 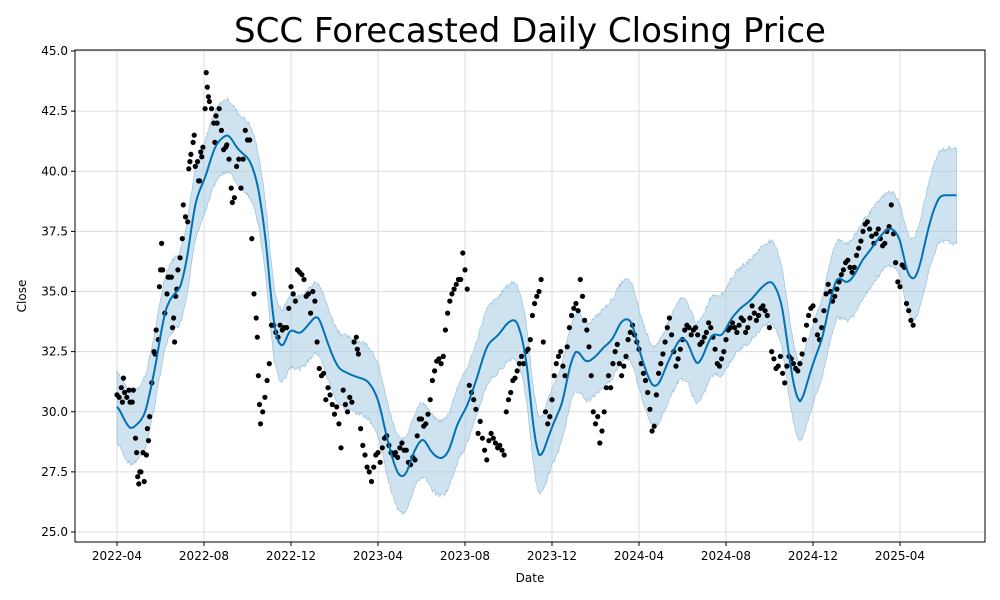 I want to click on y-tick-label: 27.5, so click(x=54, y=472).